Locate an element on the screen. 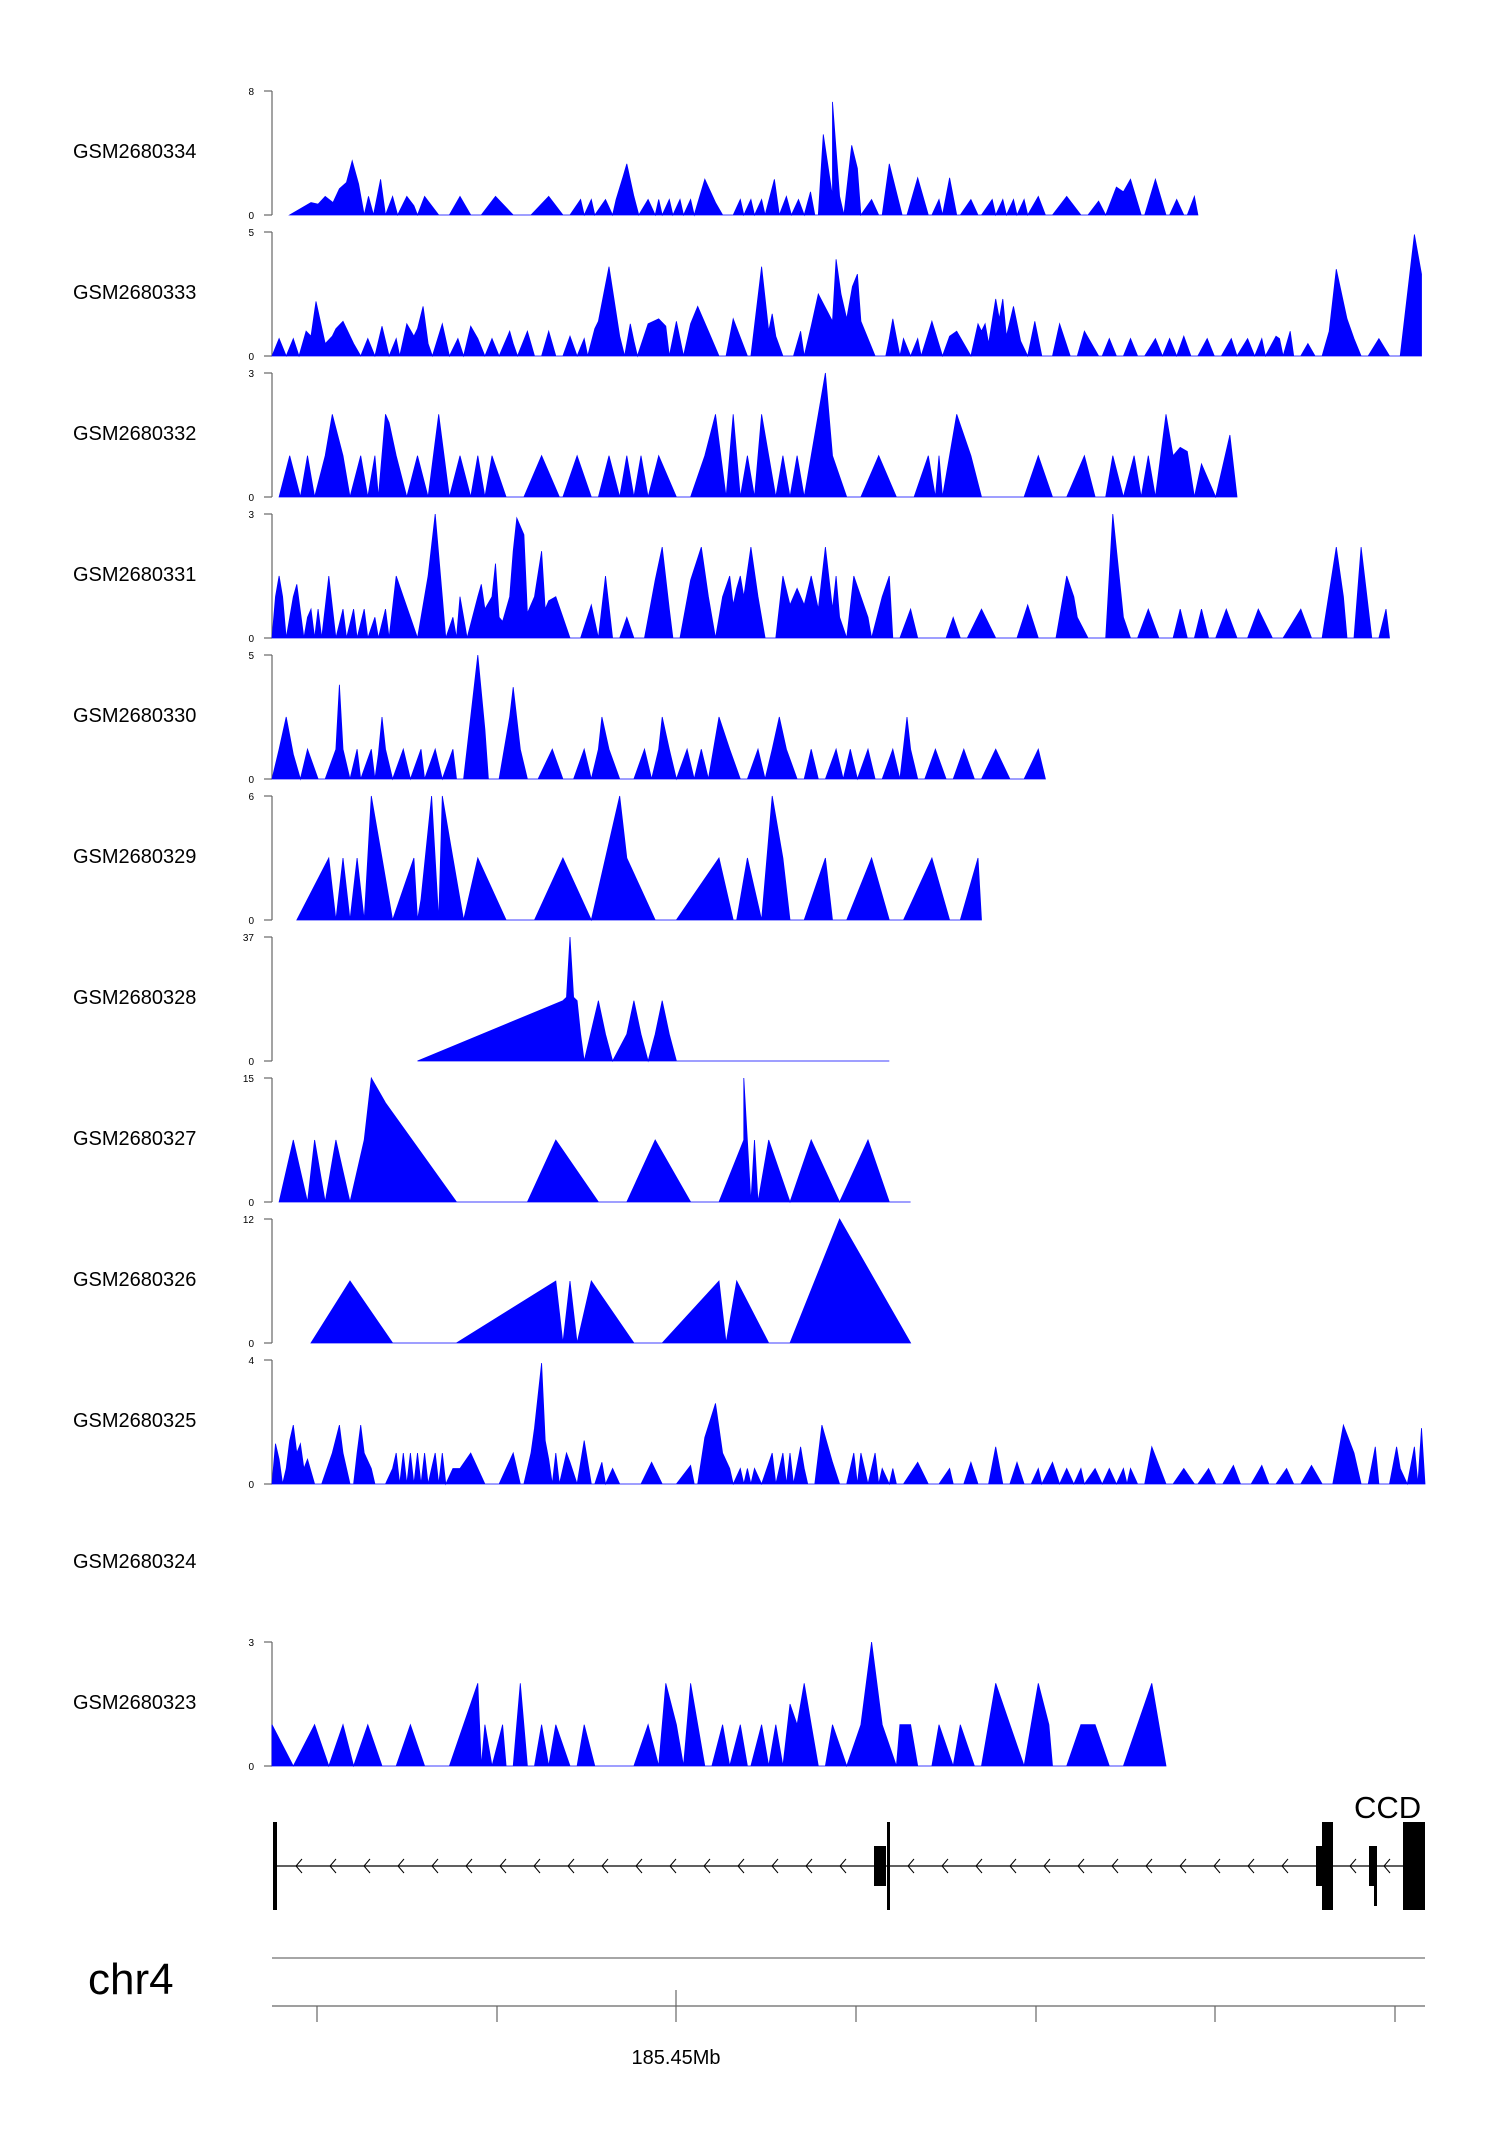 The height and width of the screenshot is (2140, 1500). y-tick-label: 6 is located at coordinates (251, 797).